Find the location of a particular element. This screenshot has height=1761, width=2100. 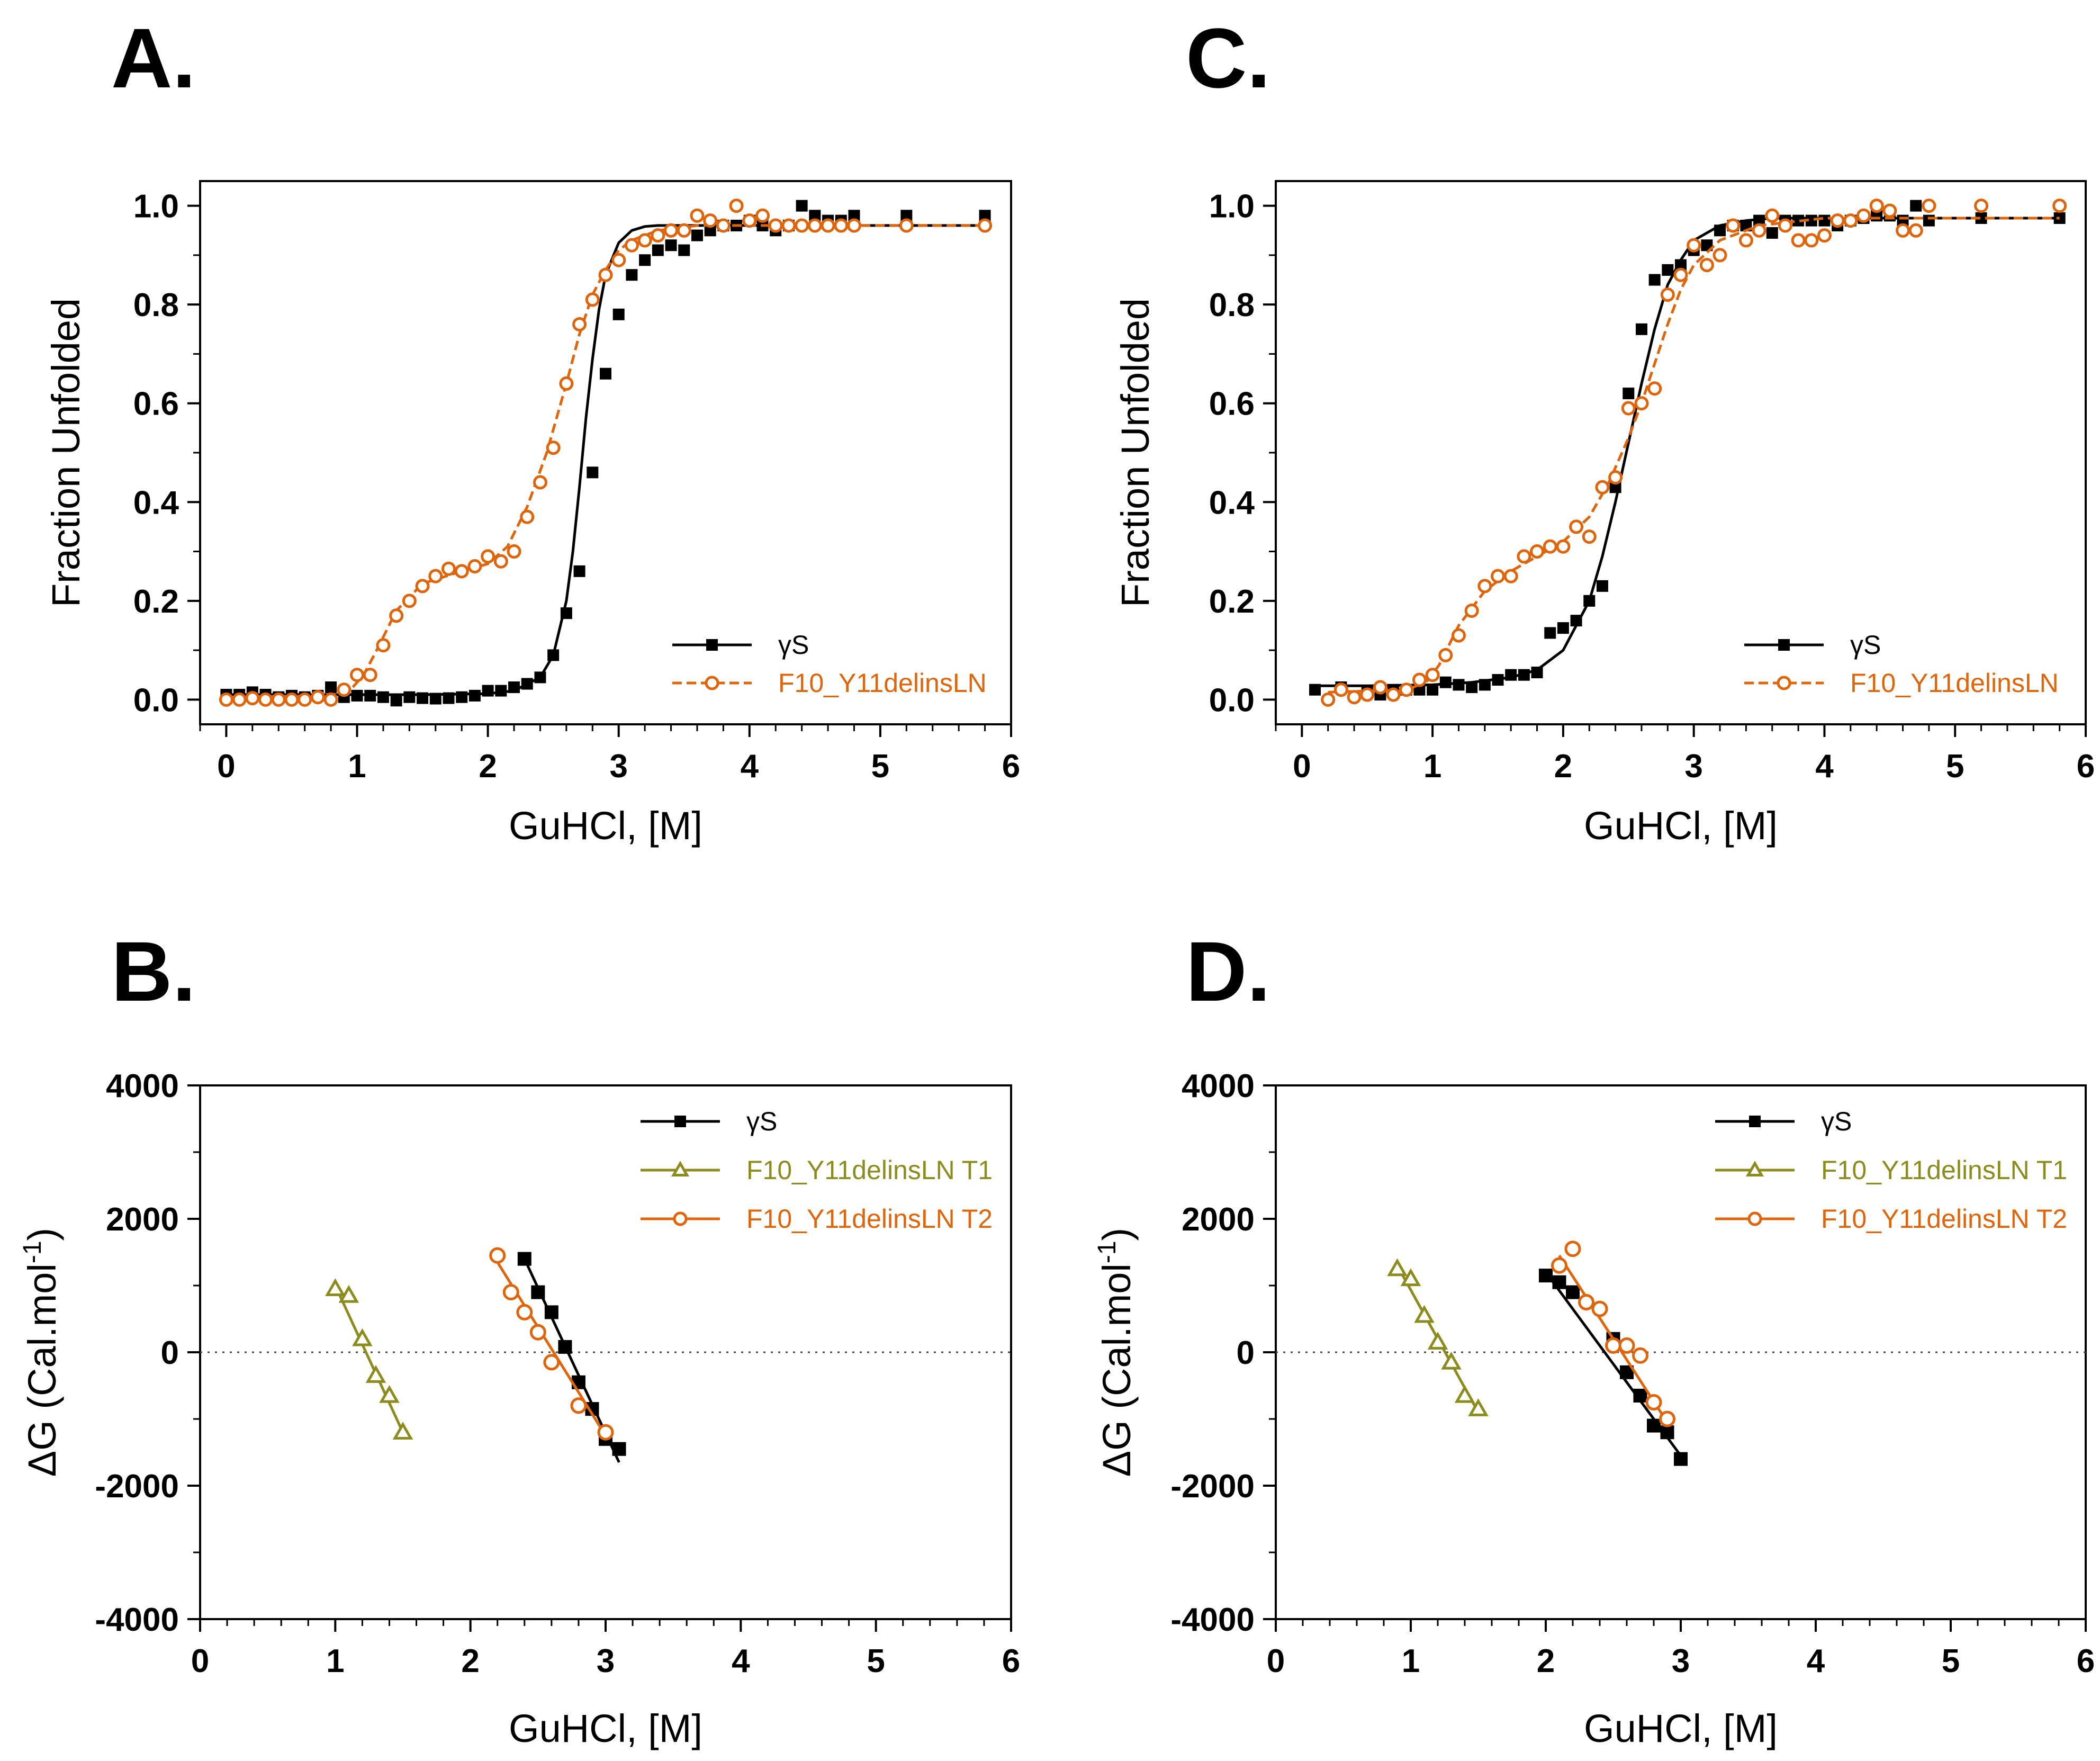

y-axis-label-superscript: -1 is located at coordinates (1107, 1252).